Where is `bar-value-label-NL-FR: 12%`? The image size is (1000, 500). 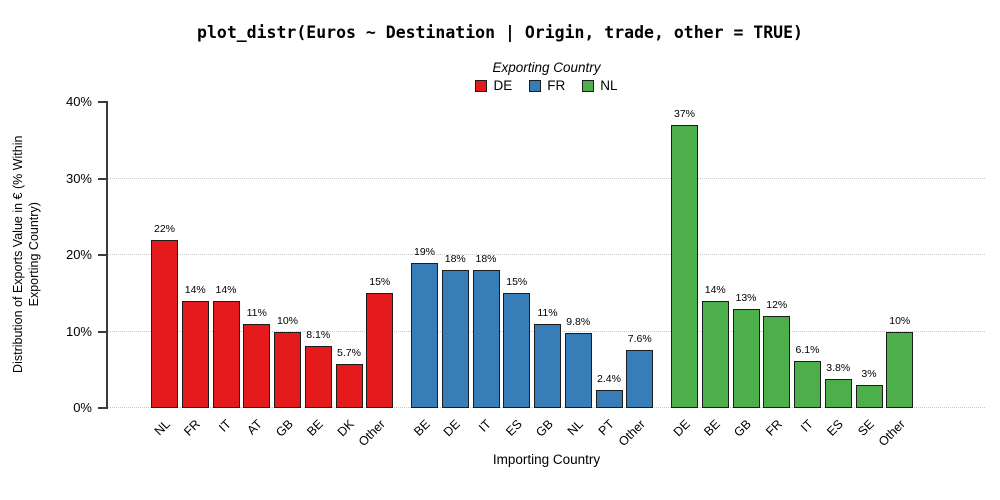
bar-value-label-NL-FR: 12% is located at coordinates (777, 305).